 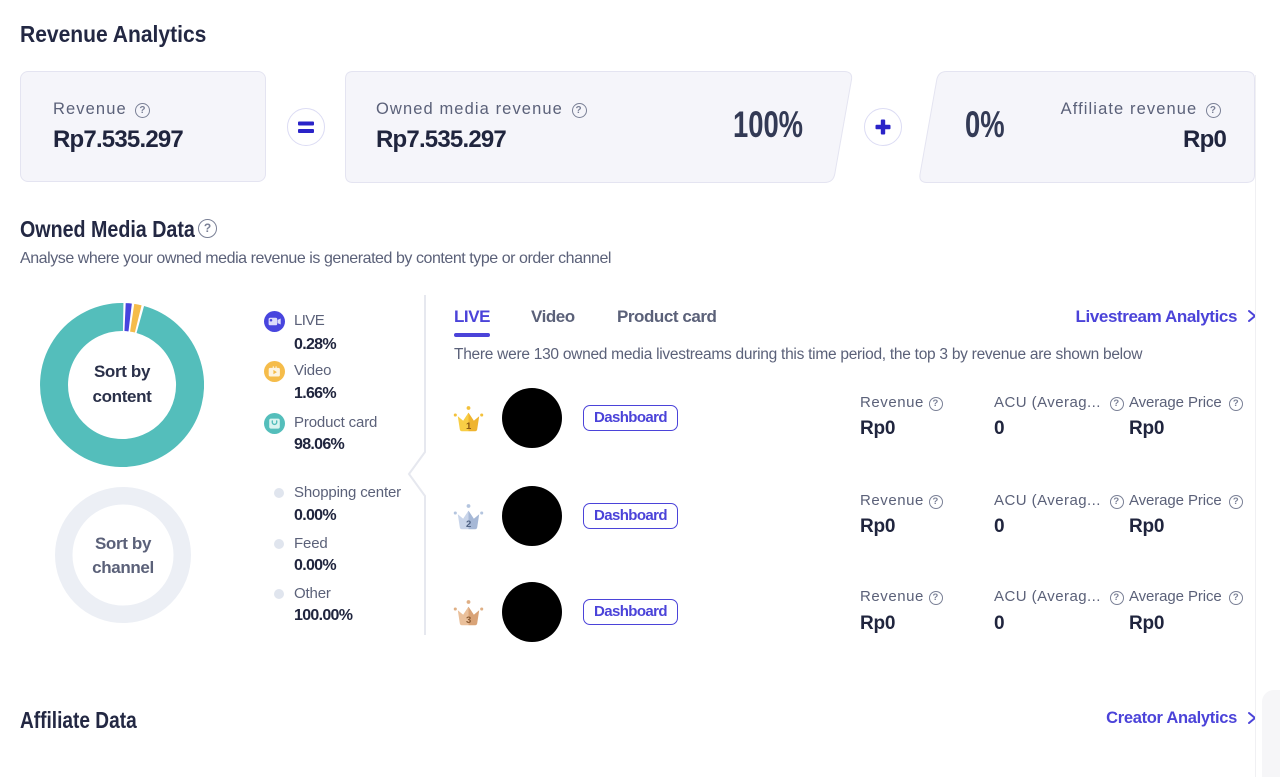 What do you see at coordinates (468, 523) in the screenshot?
I see `svg-text: 2` at bounding box center [468, 523].